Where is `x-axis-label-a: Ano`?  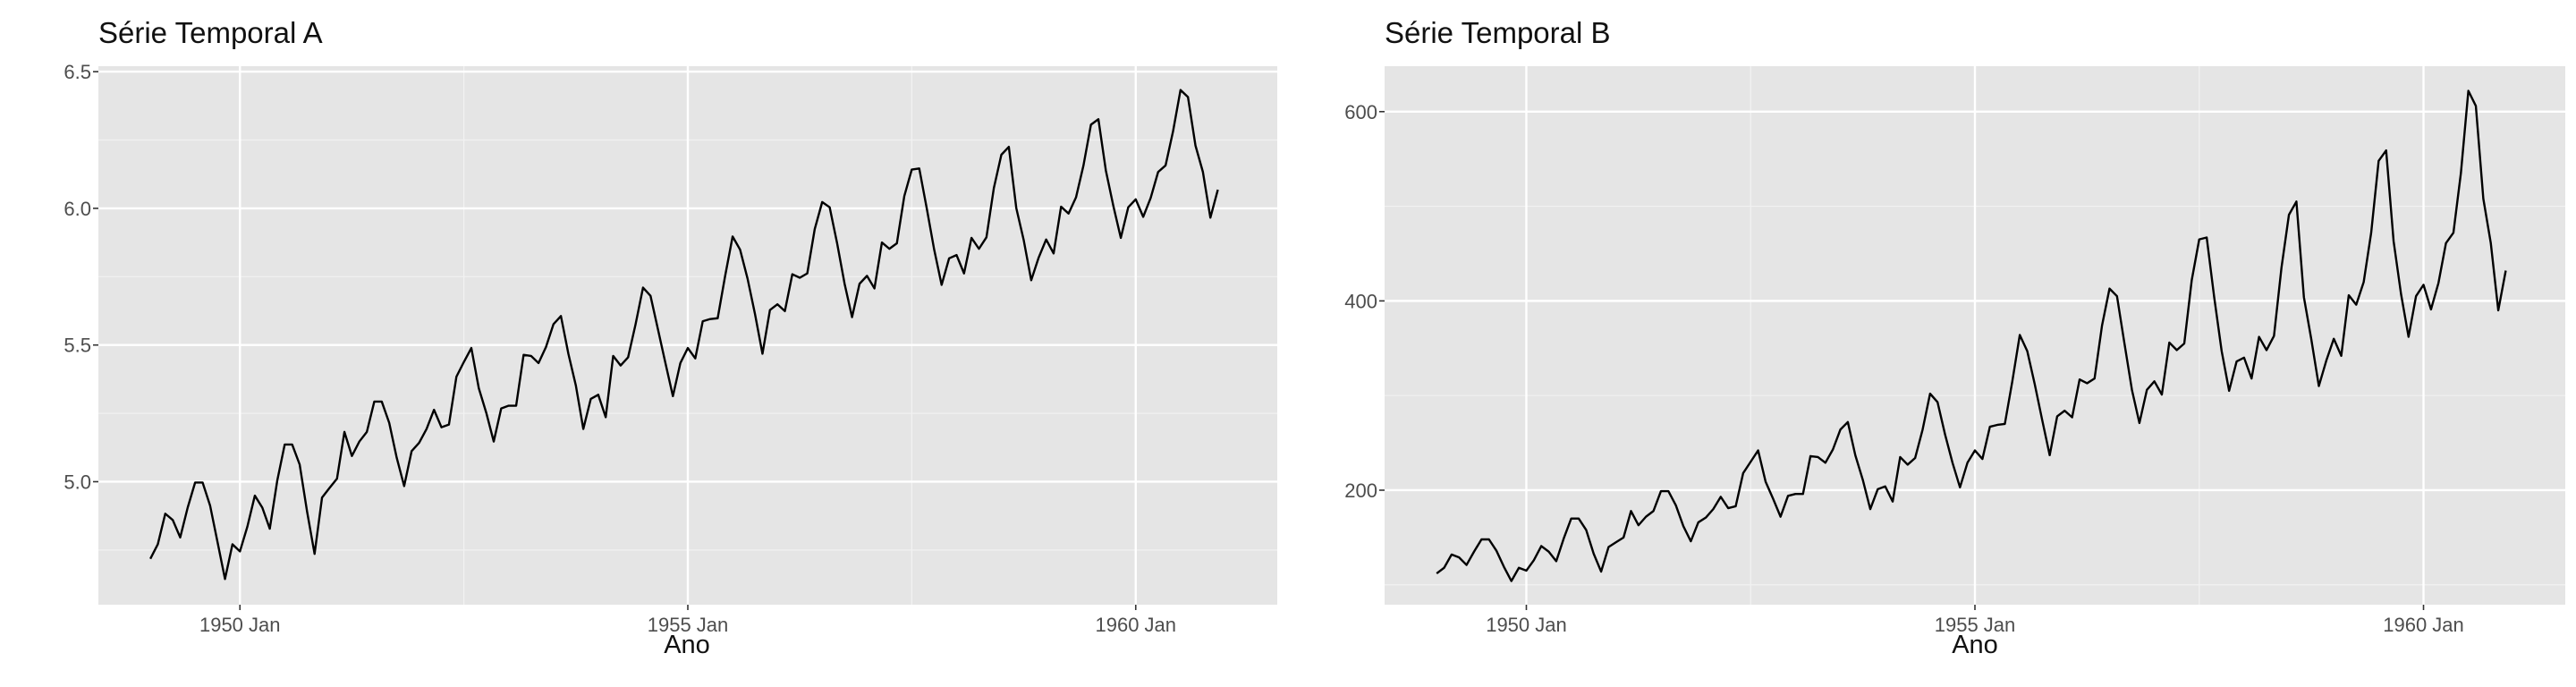 x-axis-label-a: Ano is located at coordinates (687, 645).